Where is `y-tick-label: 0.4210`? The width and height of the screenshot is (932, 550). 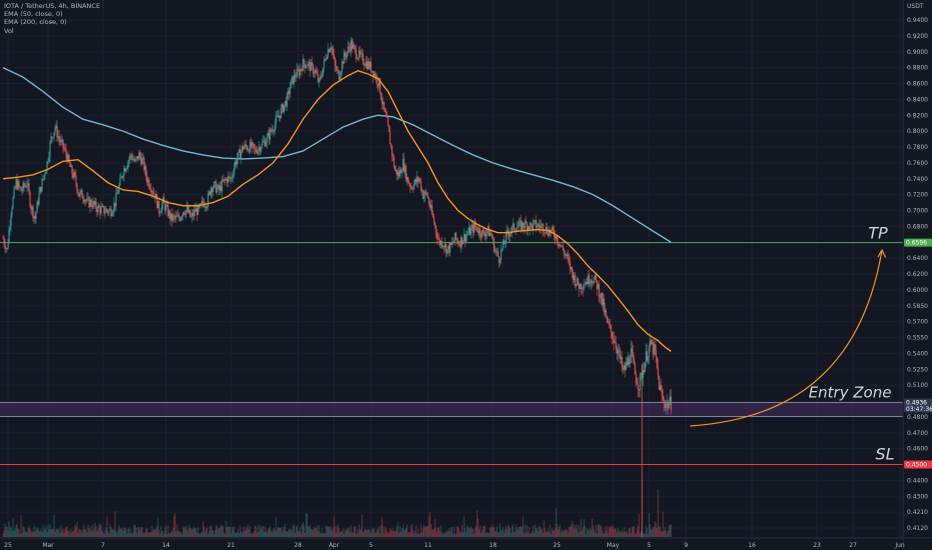
y-tick-label: 0.4210 is located at coordinates (917, 512).